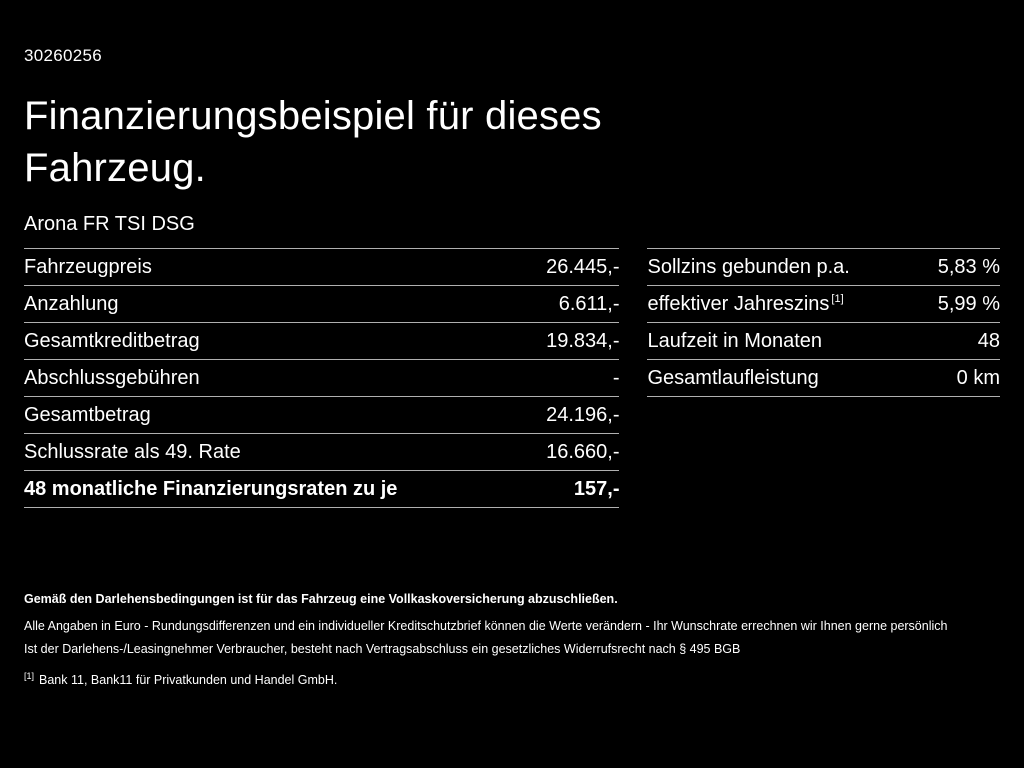 The width and height of the screenshot is (1024, 768). I want to click on table-row: Laufzeit in Monaten 48, so click(823, 340).